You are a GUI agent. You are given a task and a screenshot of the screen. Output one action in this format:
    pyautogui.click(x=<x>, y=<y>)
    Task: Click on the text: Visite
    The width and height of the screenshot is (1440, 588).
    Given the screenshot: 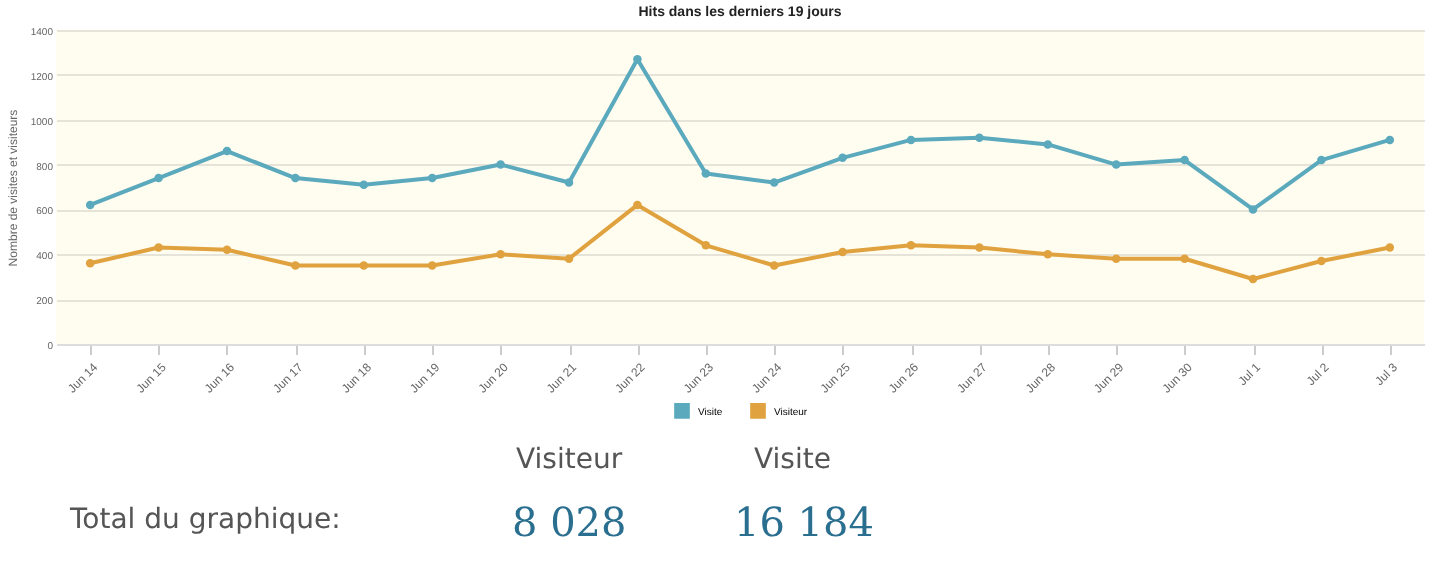 What is the action you would take?
    pyautogui.click(x=792, y=460)
    